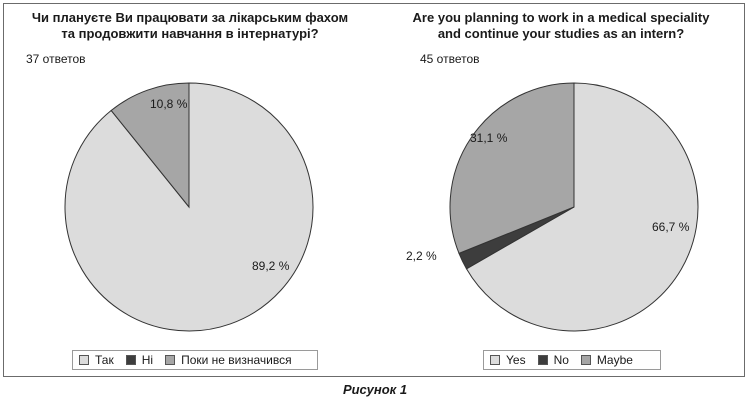 The width and height of the screenshot is (750, 406). Describe the element at coordinates (614, 360) in the screenshot. I see `legend-label: Maybe` at that location.